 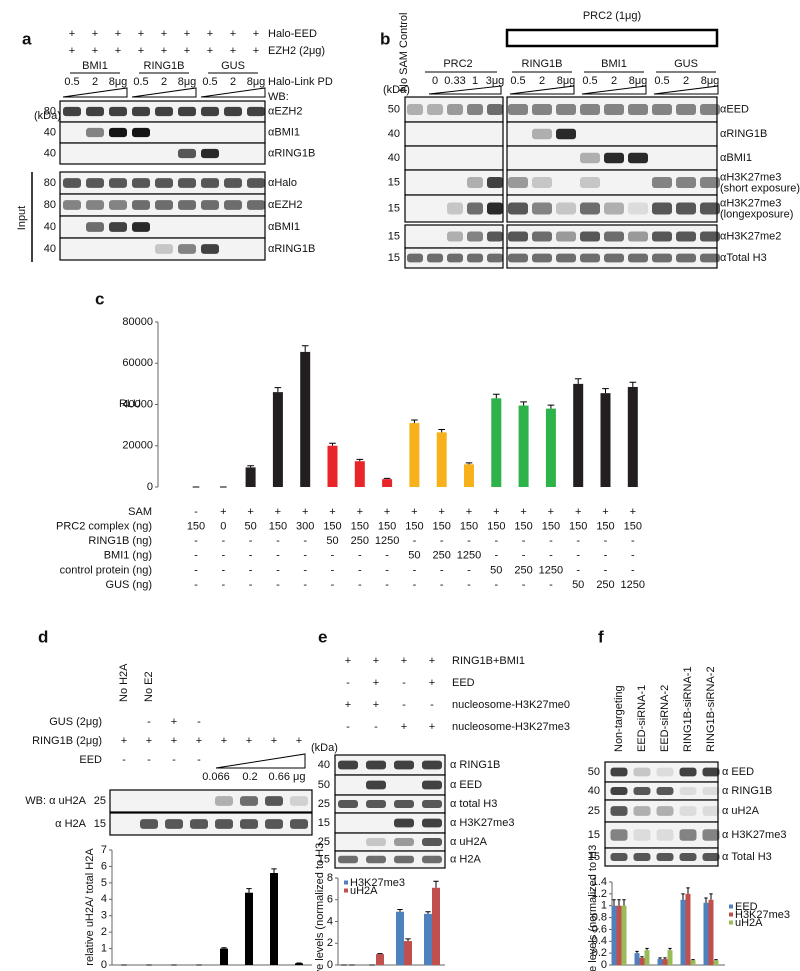 I want to click on group-label: BMI1, so click(x=614, y=64).